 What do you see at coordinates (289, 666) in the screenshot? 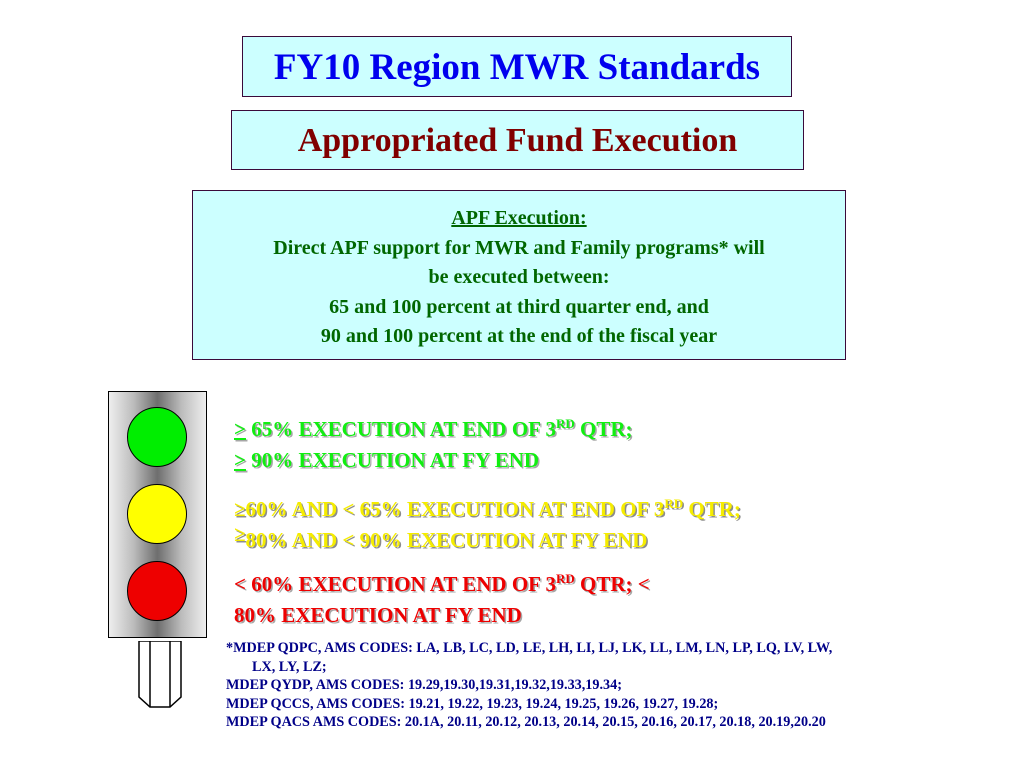
I see `codes-line-1-continued: LX, LY, LZ;` at bounding box center [289, 666].